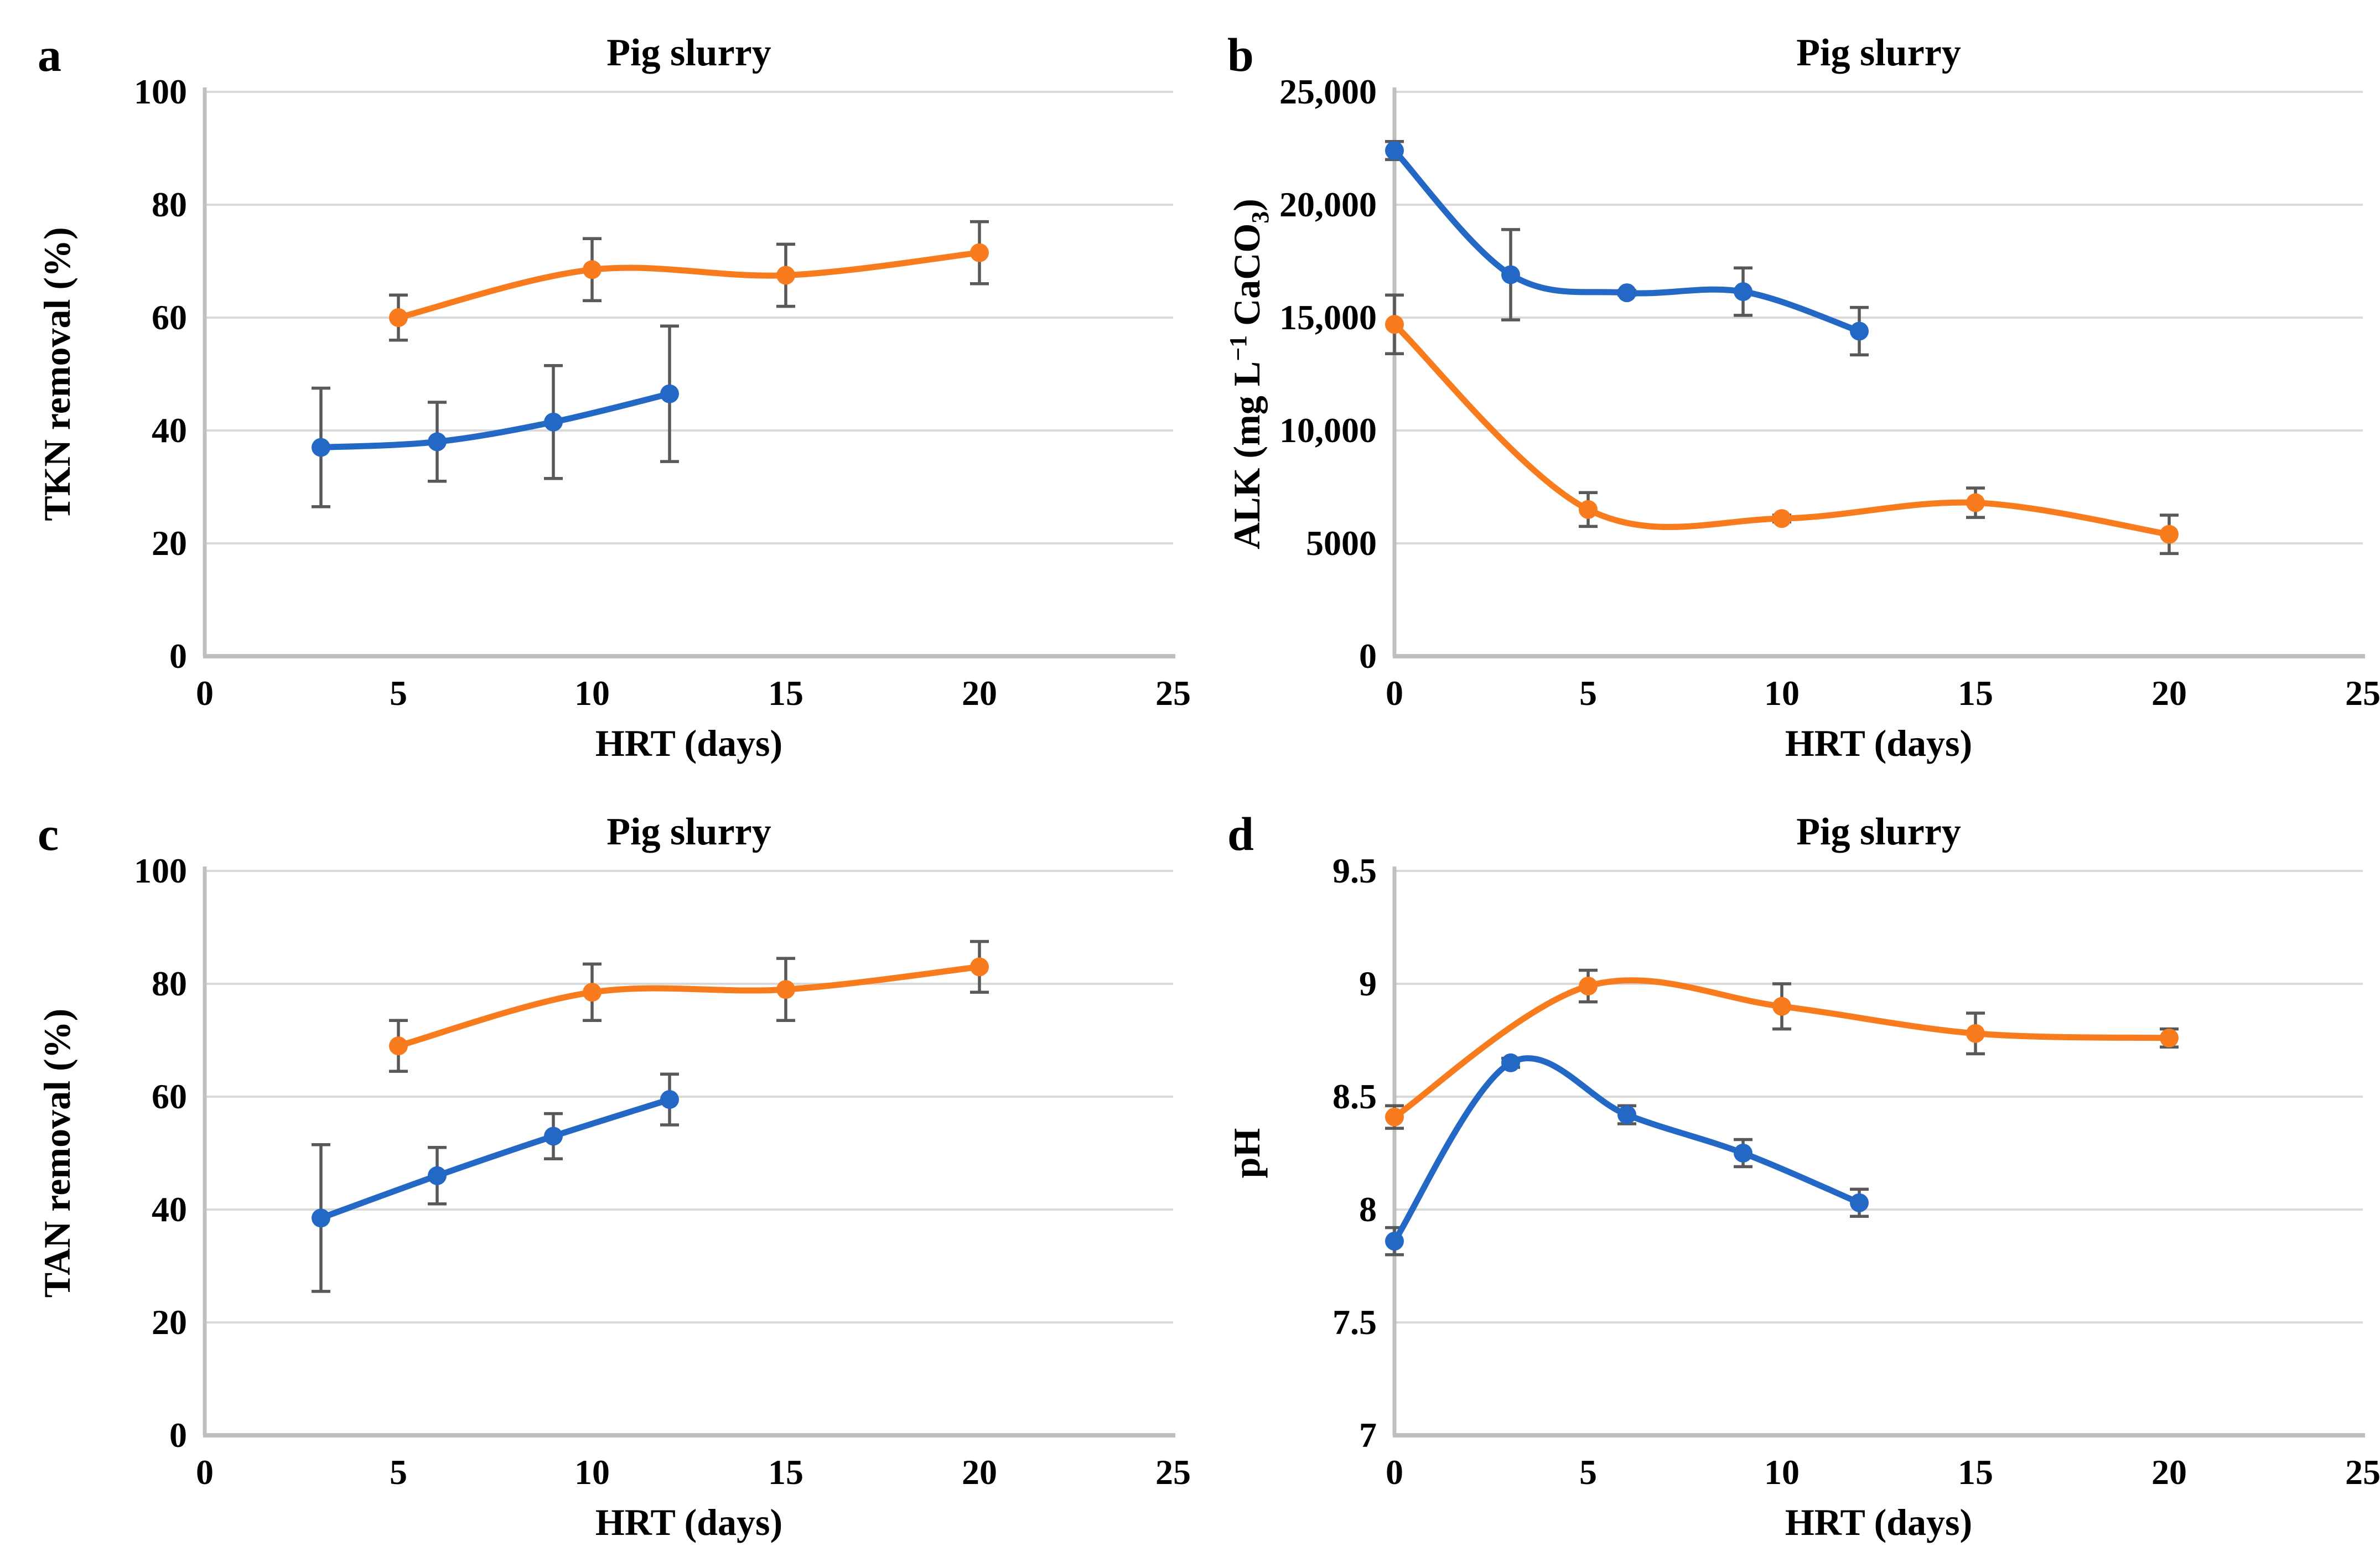 The image size is (2380, 1567). What do you see at coordinates (1368, 1209) in the screenshot?
I see `y-tick-label: 8` at bounding box center [1368, 1209].